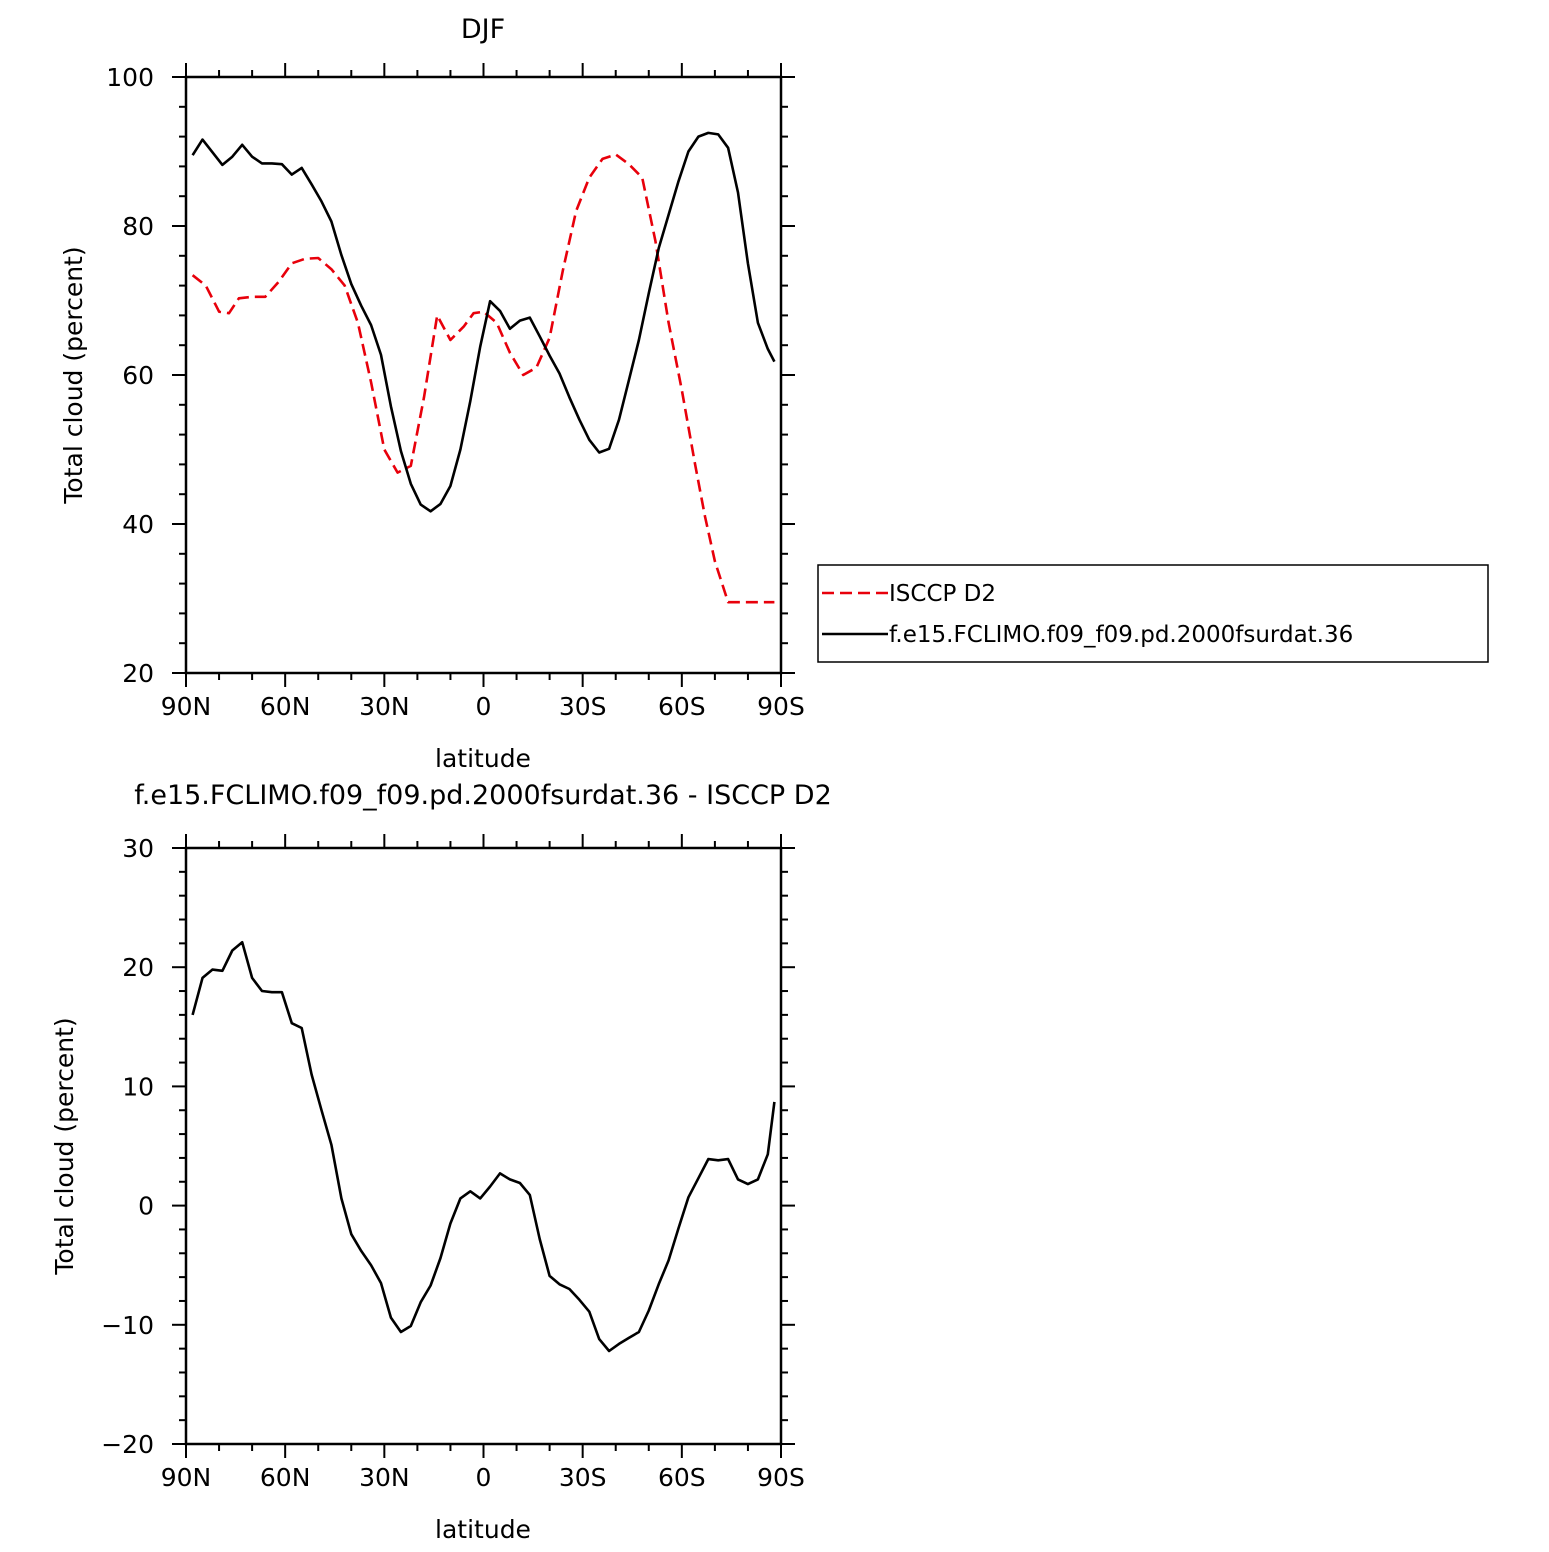 Image resolution: width=1549 pixels, height=1552 pixels. I want to click on top-x-tick-label: 60S, so click(682, 706).